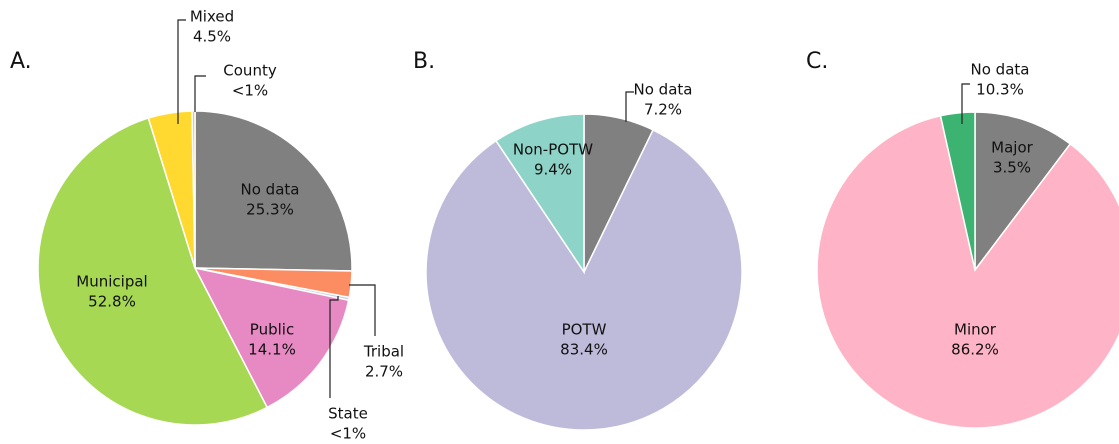 This screenshot has height=444, width=1119. Describe the element at coordinates (272, 330) in the screenshot. I see `slice-label: Public` at that location.